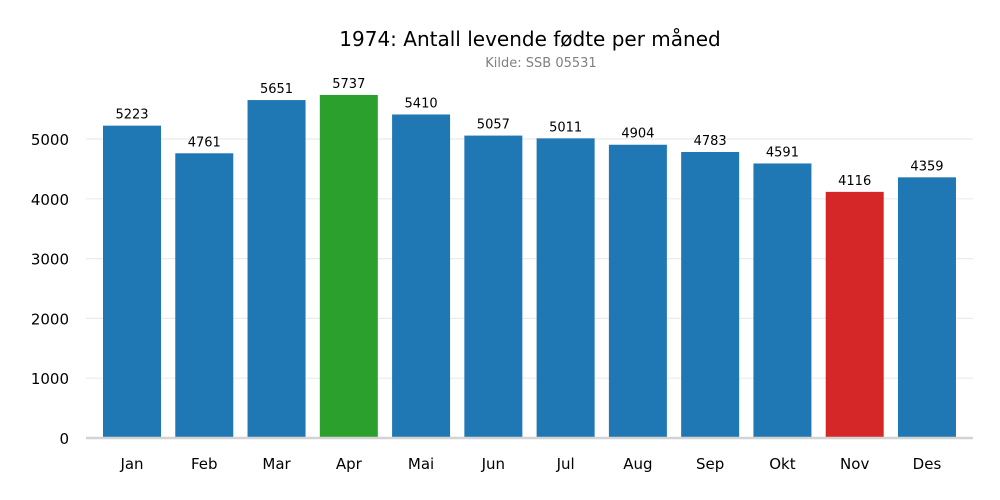  I want to click on bar-jul, so click(565, 288).